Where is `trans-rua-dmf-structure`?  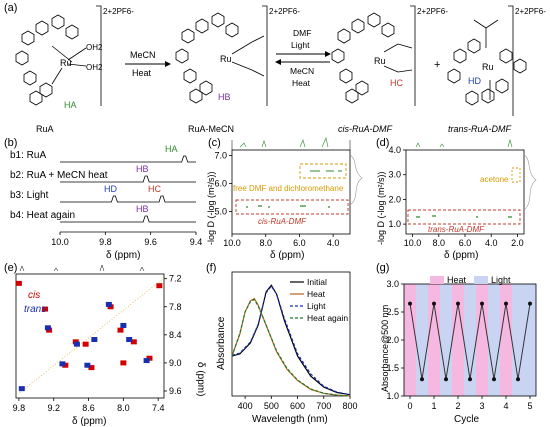
trans-rua-dmf-structure is located at coordinates (487, 62).